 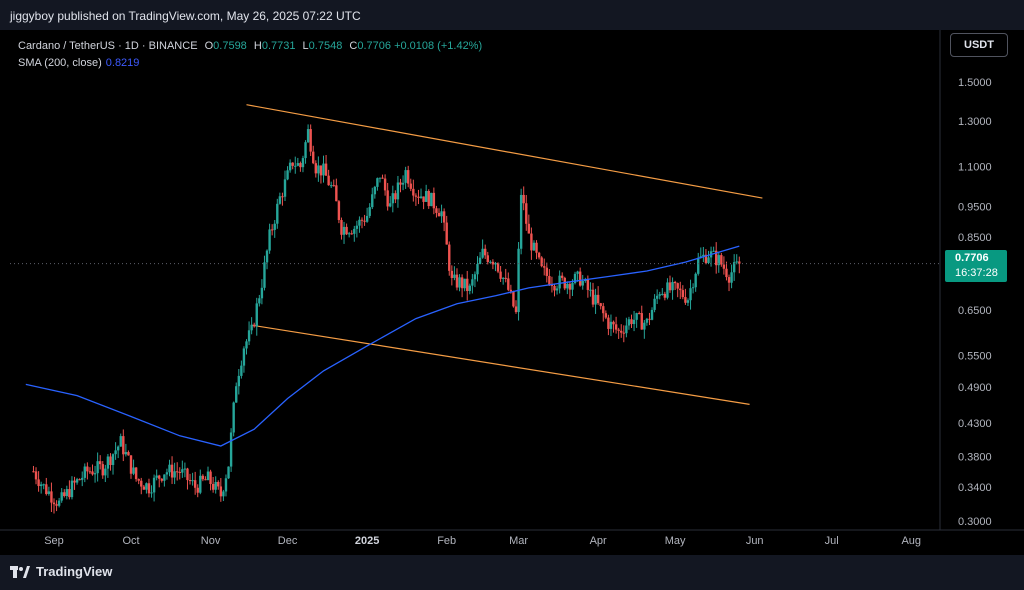 I want to click on currency-button: USDT, so click(x=979, y=45).